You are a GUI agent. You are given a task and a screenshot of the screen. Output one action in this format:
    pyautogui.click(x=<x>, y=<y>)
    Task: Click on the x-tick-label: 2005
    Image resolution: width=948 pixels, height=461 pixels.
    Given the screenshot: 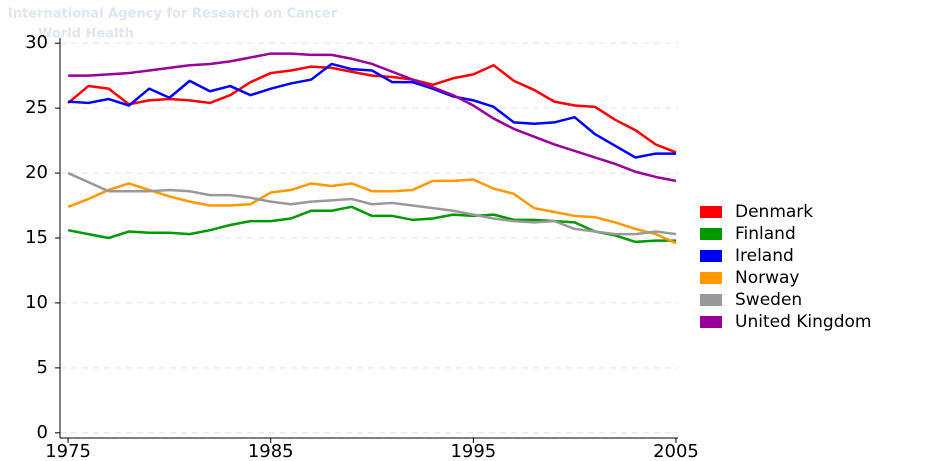 What is the action you would take?
    pyautogui.click(x=676, y=451)
    